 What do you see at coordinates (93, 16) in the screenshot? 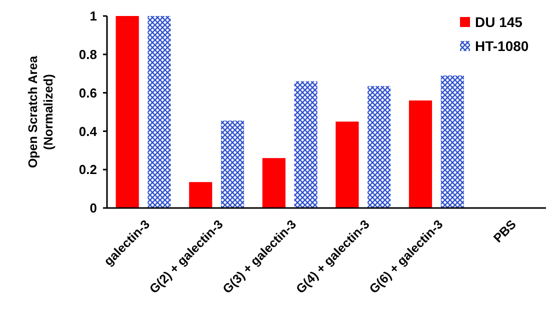
I see `y-tick-label: 1` at bounding box center [93, 16].